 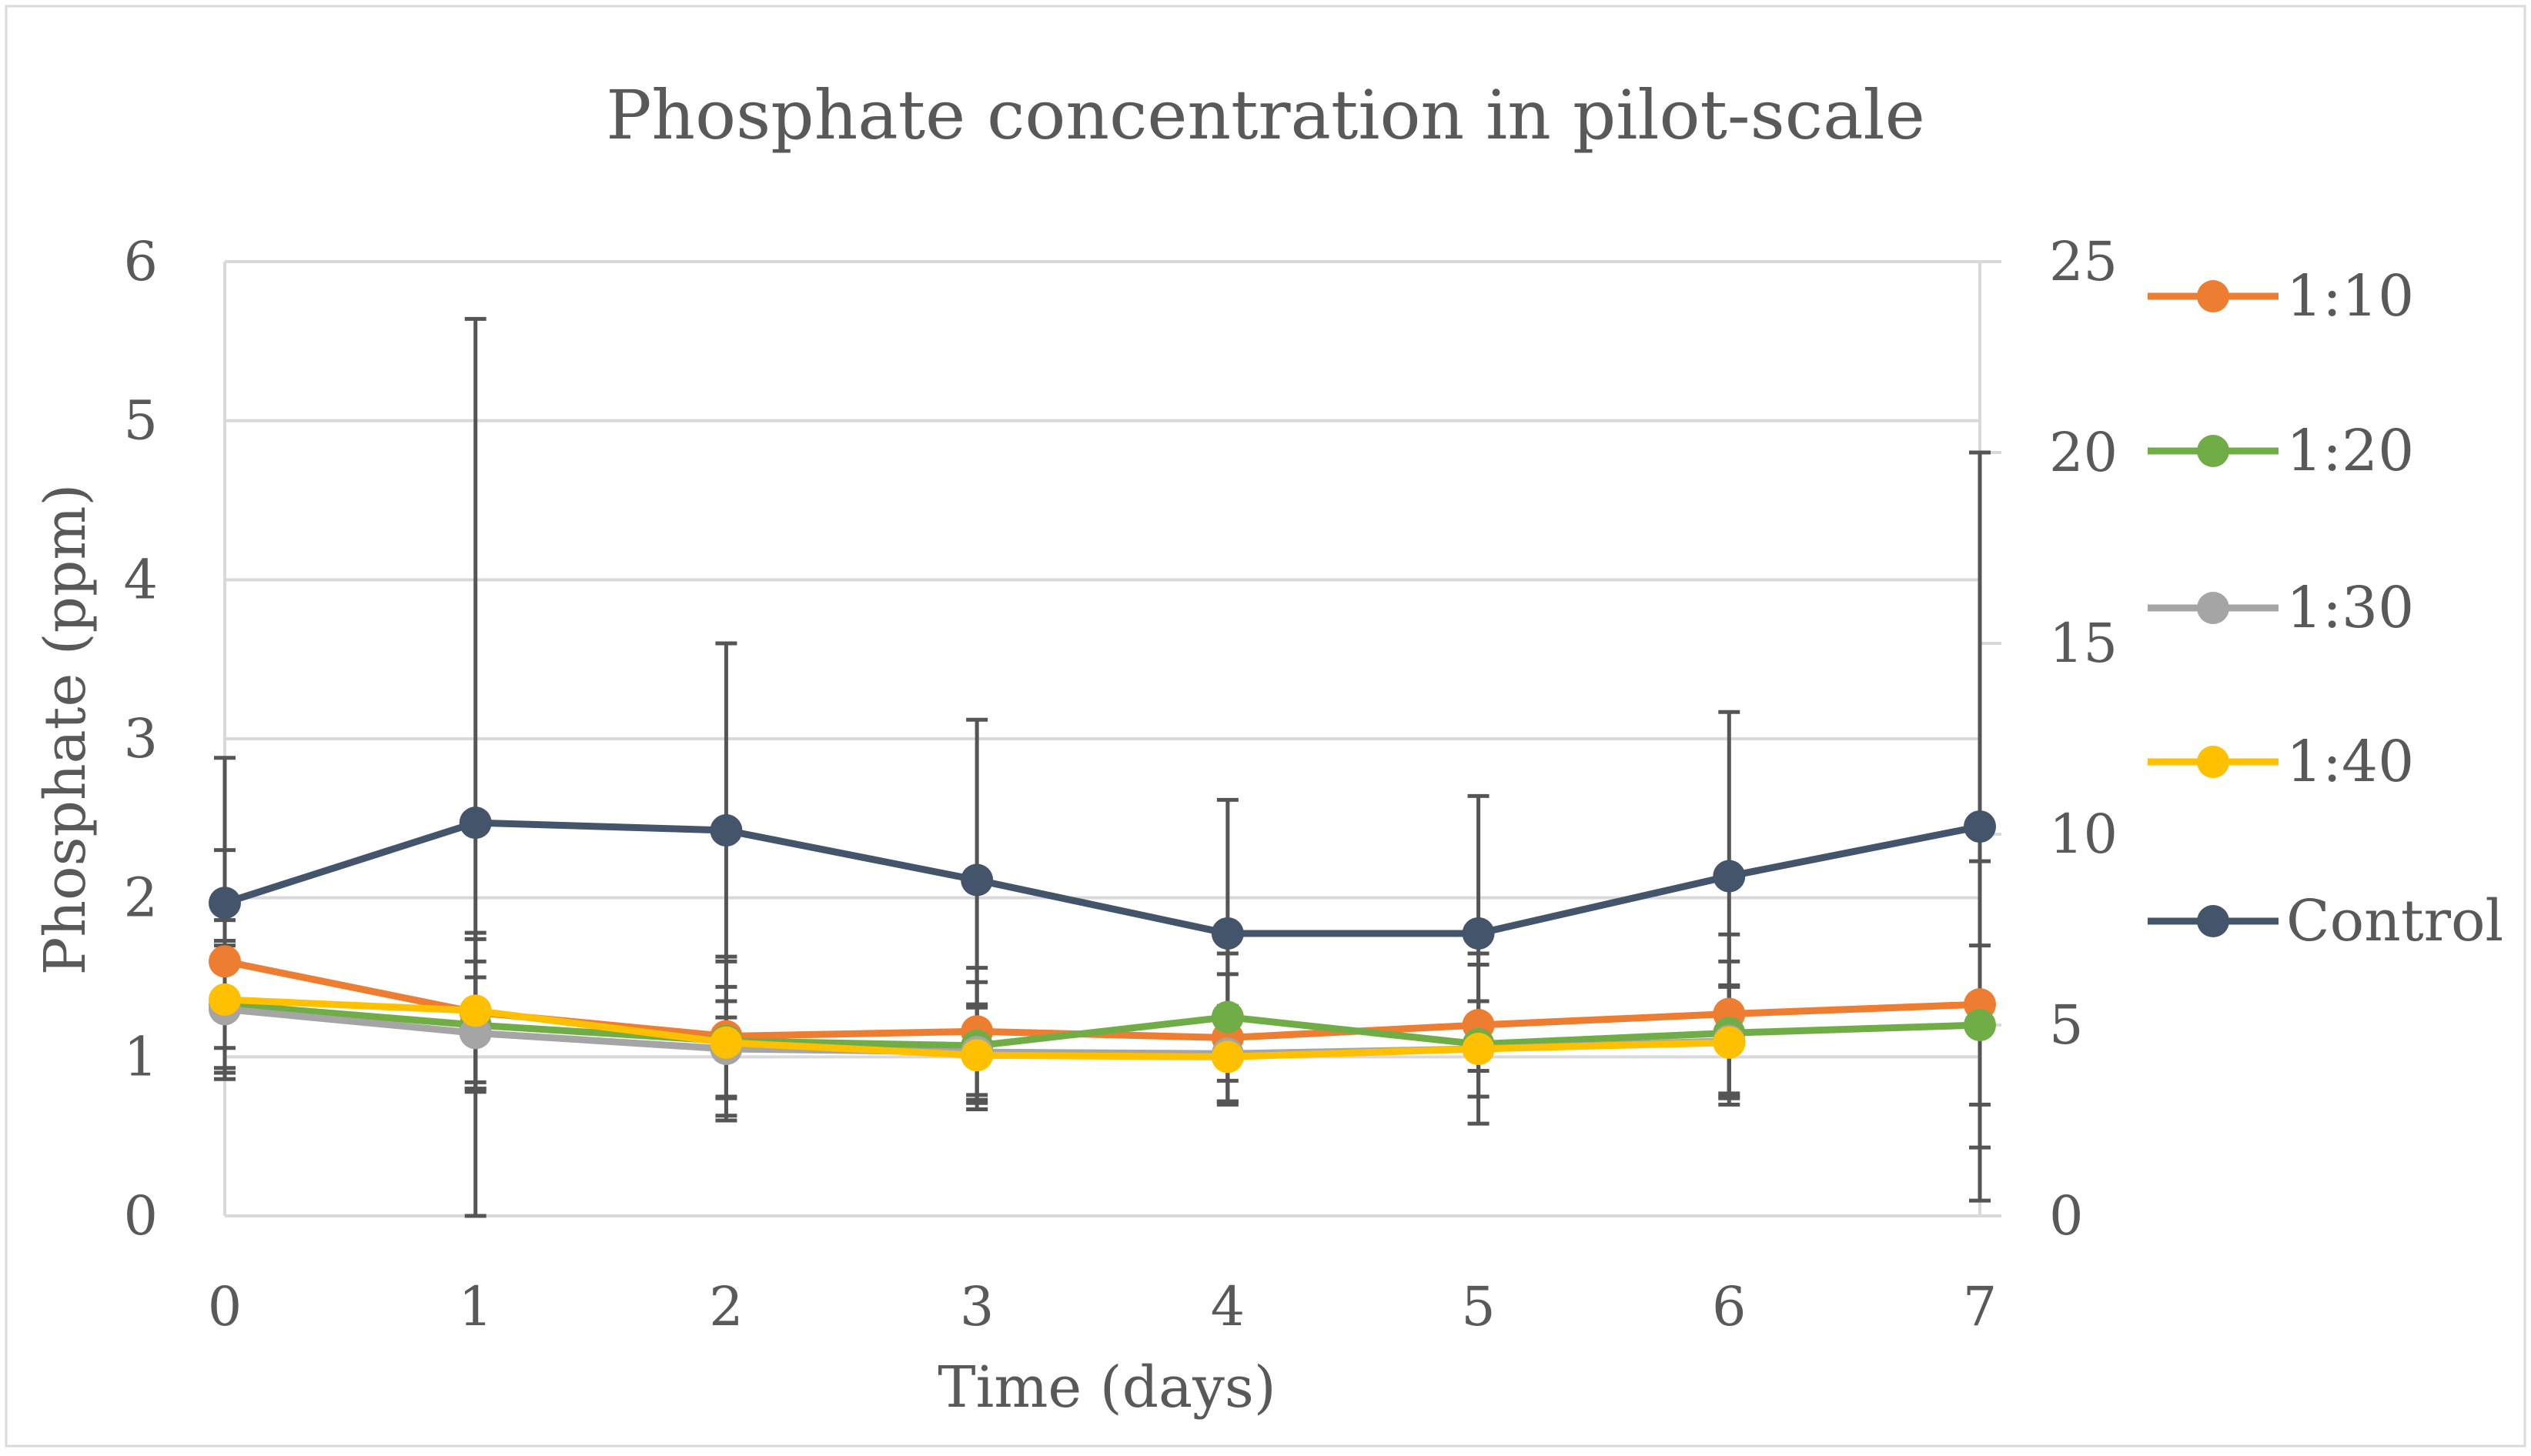 What do you see at coordinates (65, 730) in the screenshot?
I see `y-axis-title: Phosphate (ppm)` at bounding box center [65, 730].